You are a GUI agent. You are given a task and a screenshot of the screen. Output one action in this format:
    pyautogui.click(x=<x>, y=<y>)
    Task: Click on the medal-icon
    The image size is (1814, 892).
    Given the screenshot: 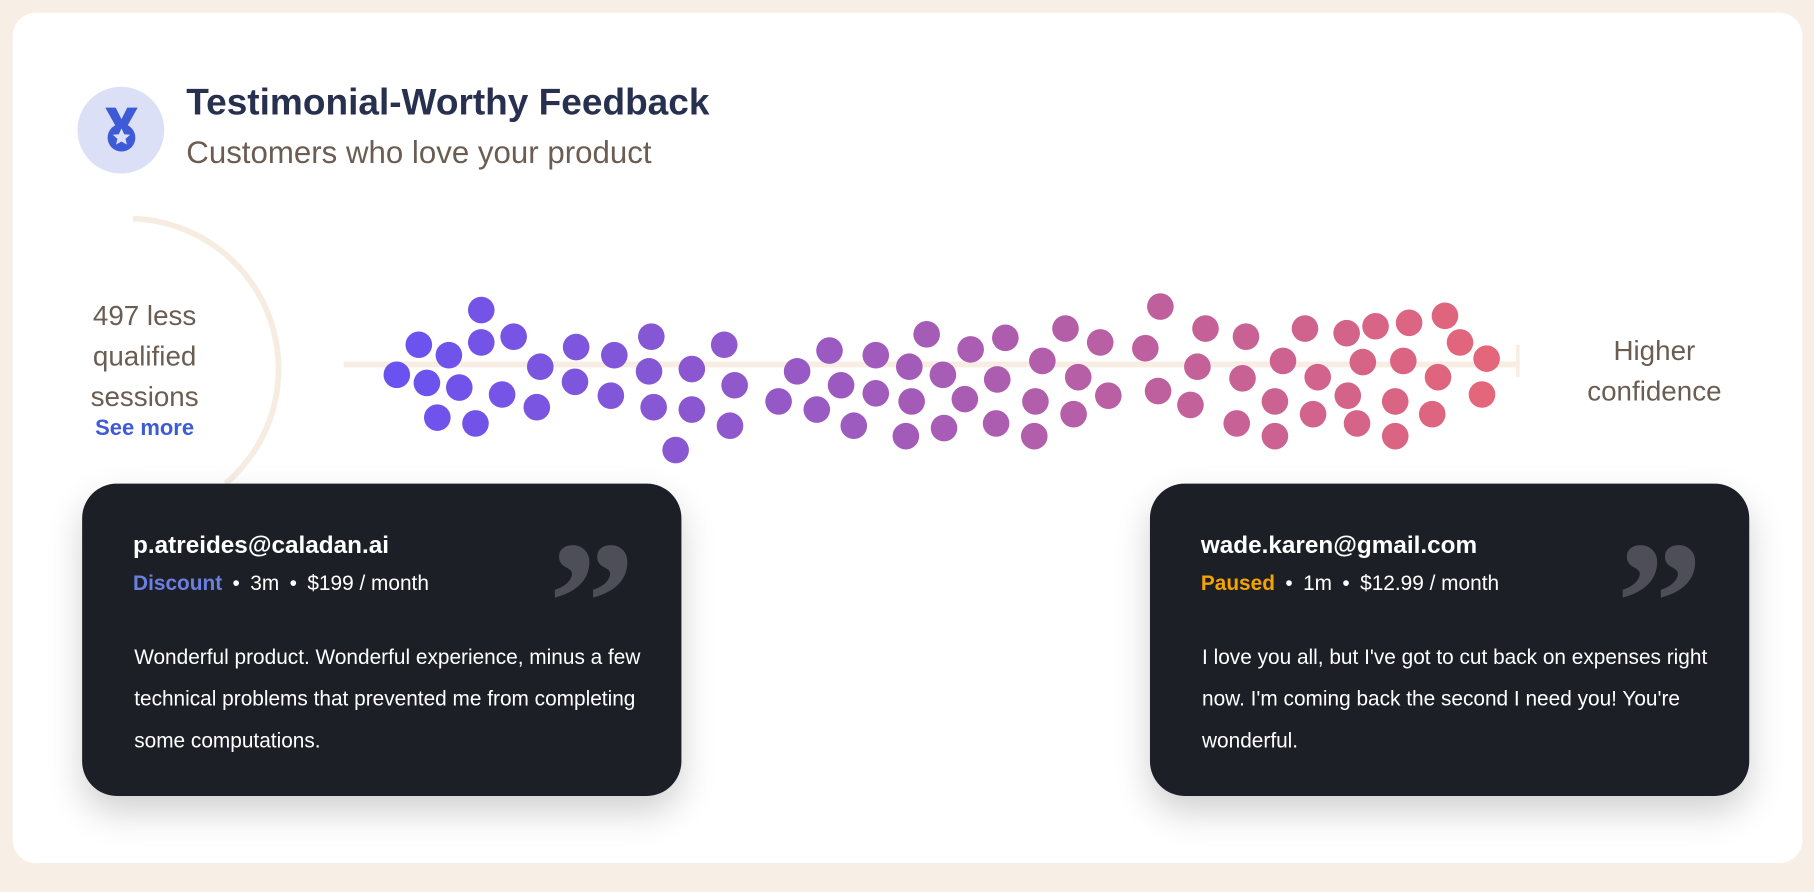 What is the action you would take?
    pyautogui.click(x=121, y=129)
    